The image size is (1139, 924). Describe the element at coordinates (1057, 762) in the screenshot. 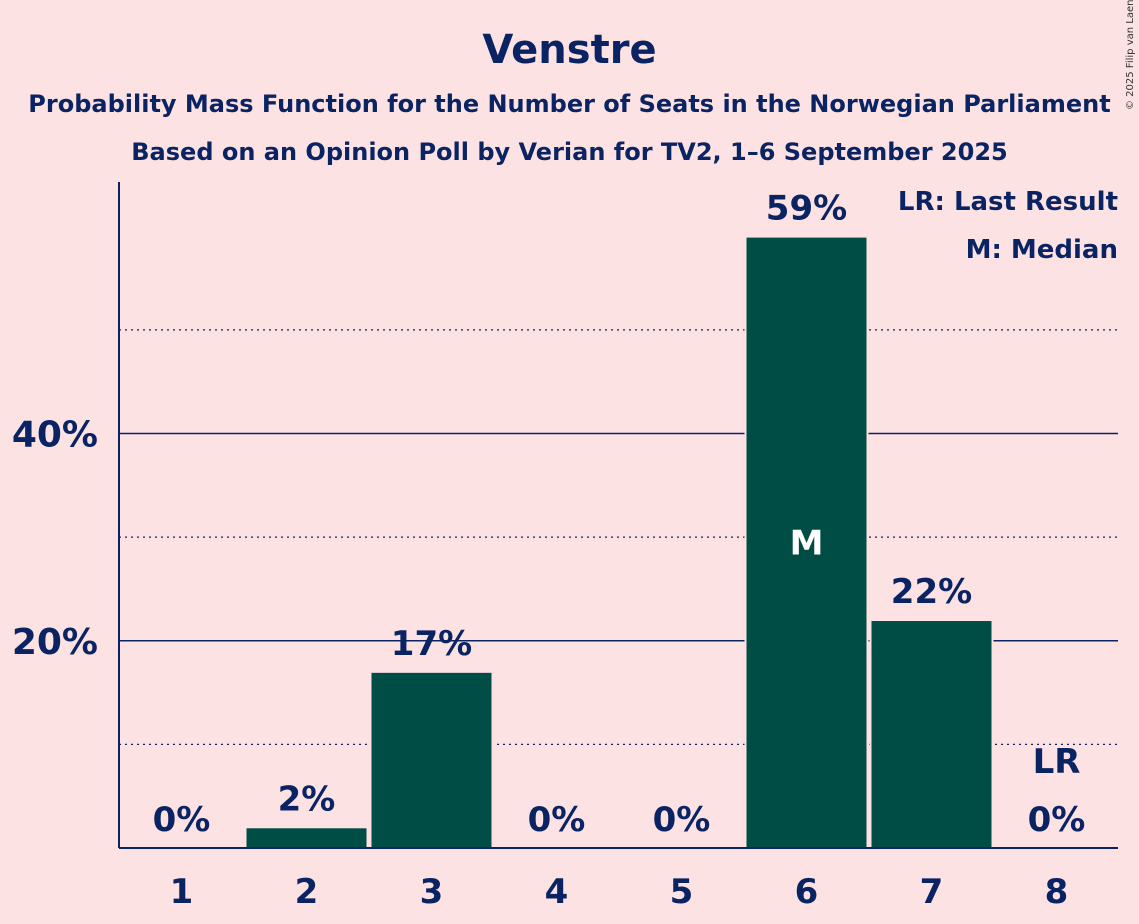

I see `last-result-marker: LR` at that location.